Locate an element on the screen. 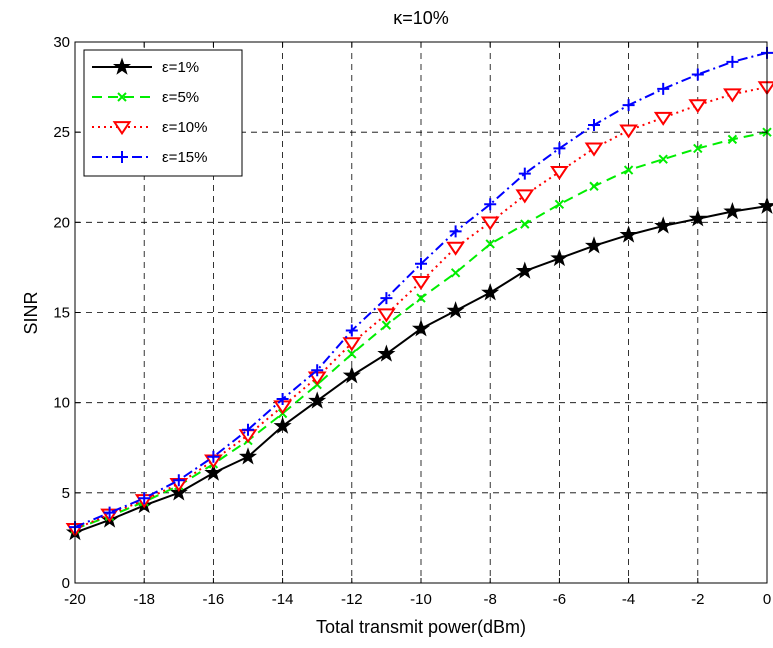  legend-box is located at coordinates (163, 113).